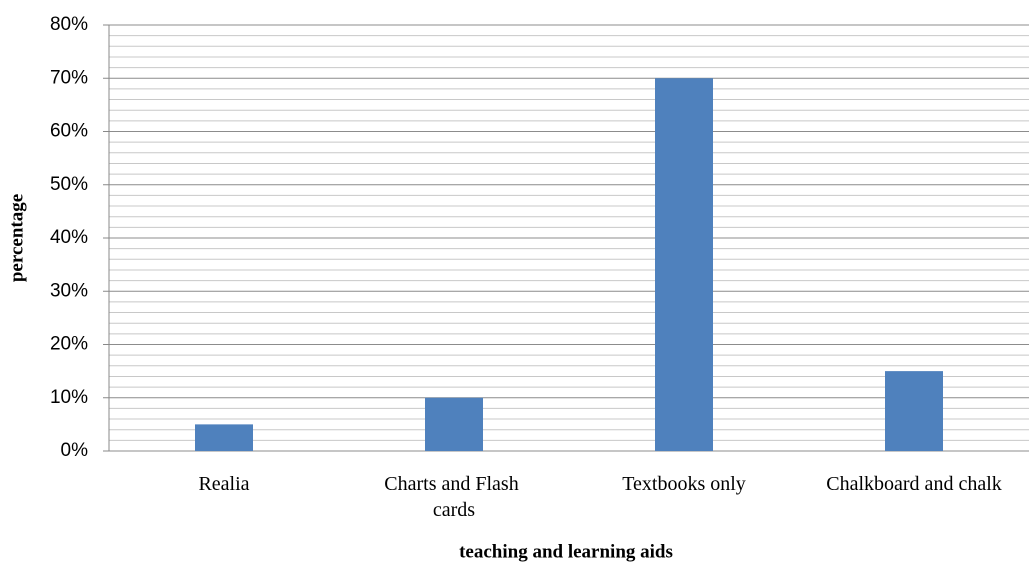  I want to click on y-tick-label: 30%, so click(69, 290).